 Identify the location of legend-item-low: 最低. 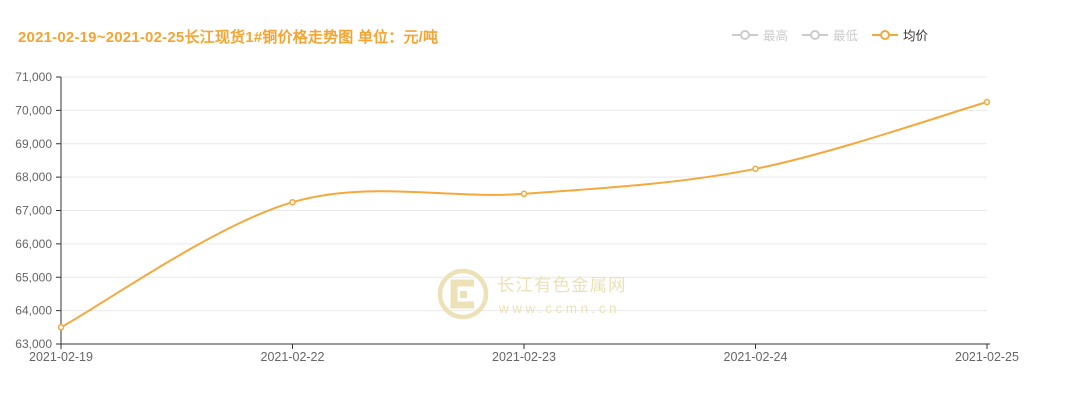
(829, 34).